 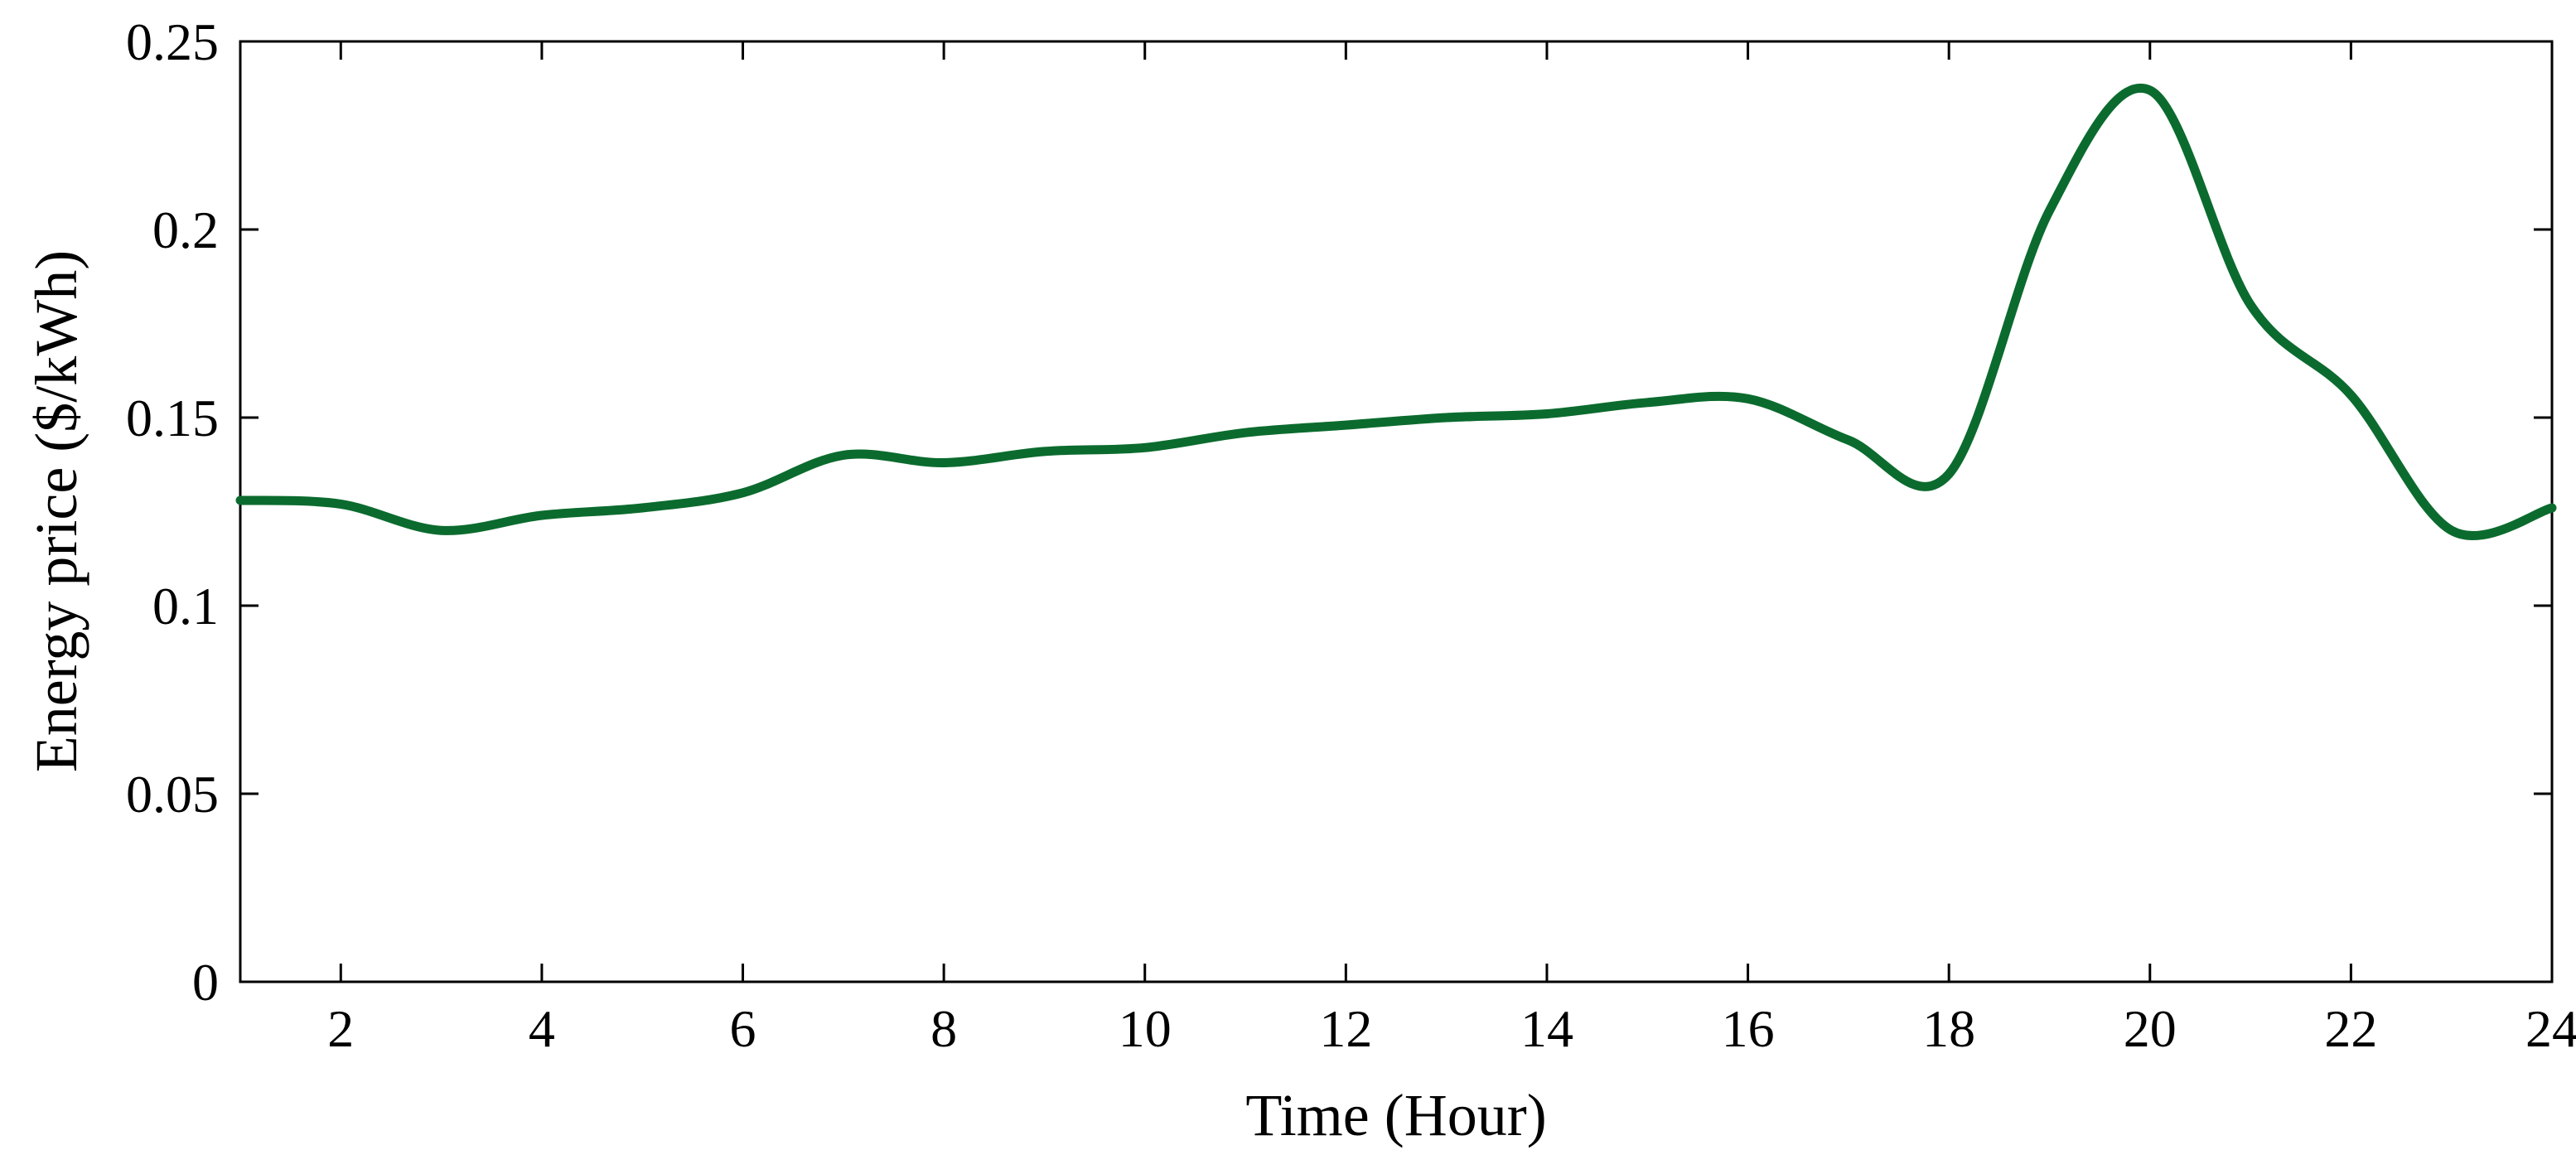 What do you see at coordinates (2350, 1029) in the screenshot?
I see `x-tick-label: 22` at bounding box center [2350, 1029].